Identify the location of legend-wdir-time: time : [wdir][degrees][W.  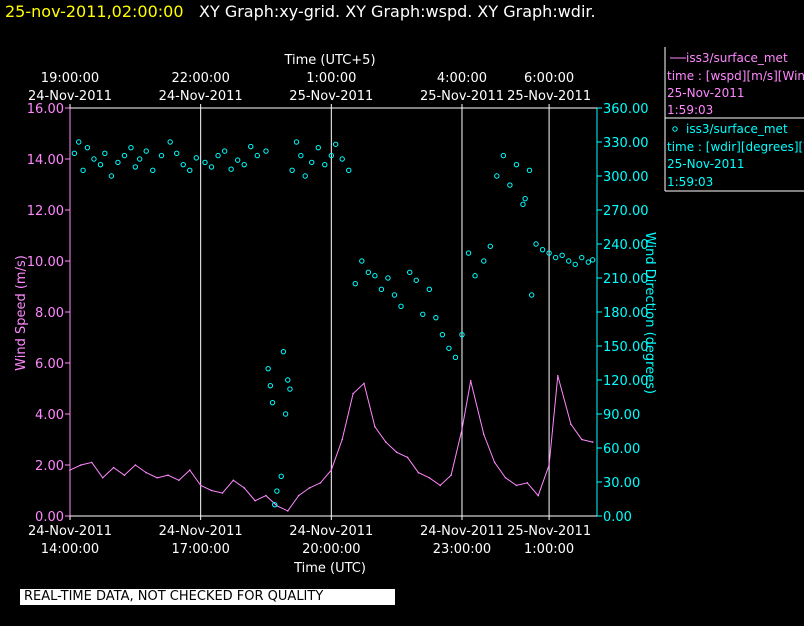
(735, 147).